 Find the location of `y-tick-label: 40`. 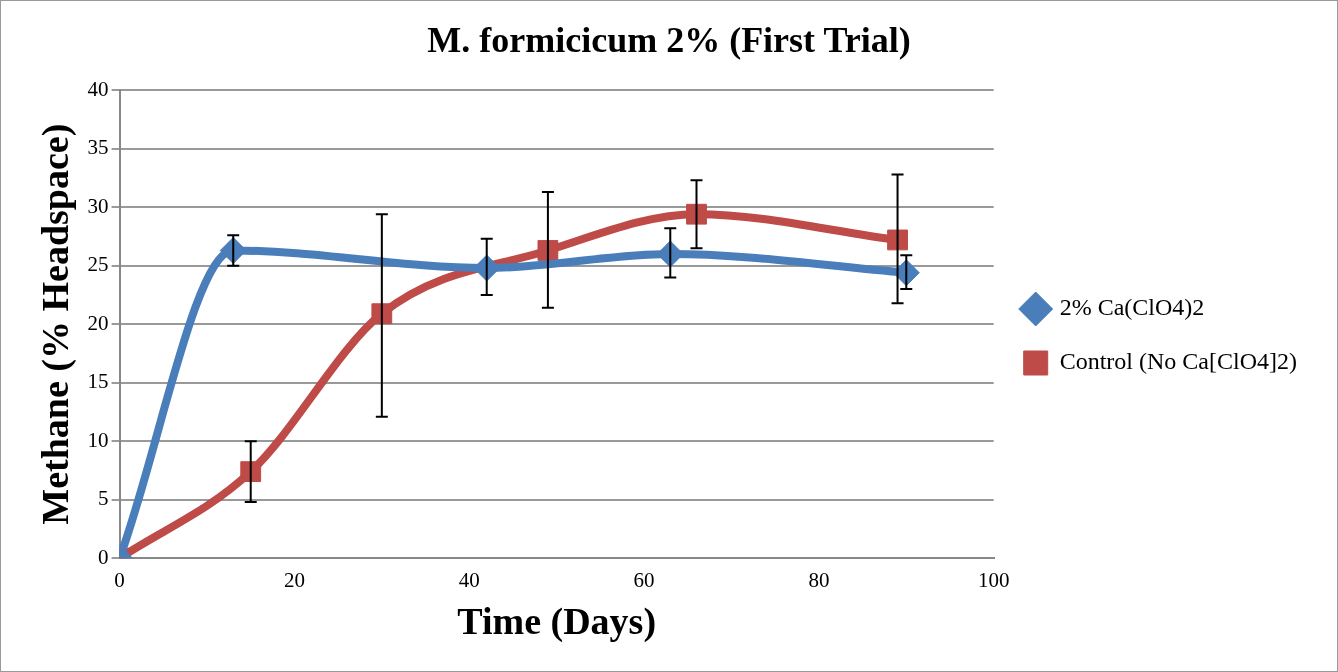

y-tick-label: 40 is located at coordinates (98, 88).